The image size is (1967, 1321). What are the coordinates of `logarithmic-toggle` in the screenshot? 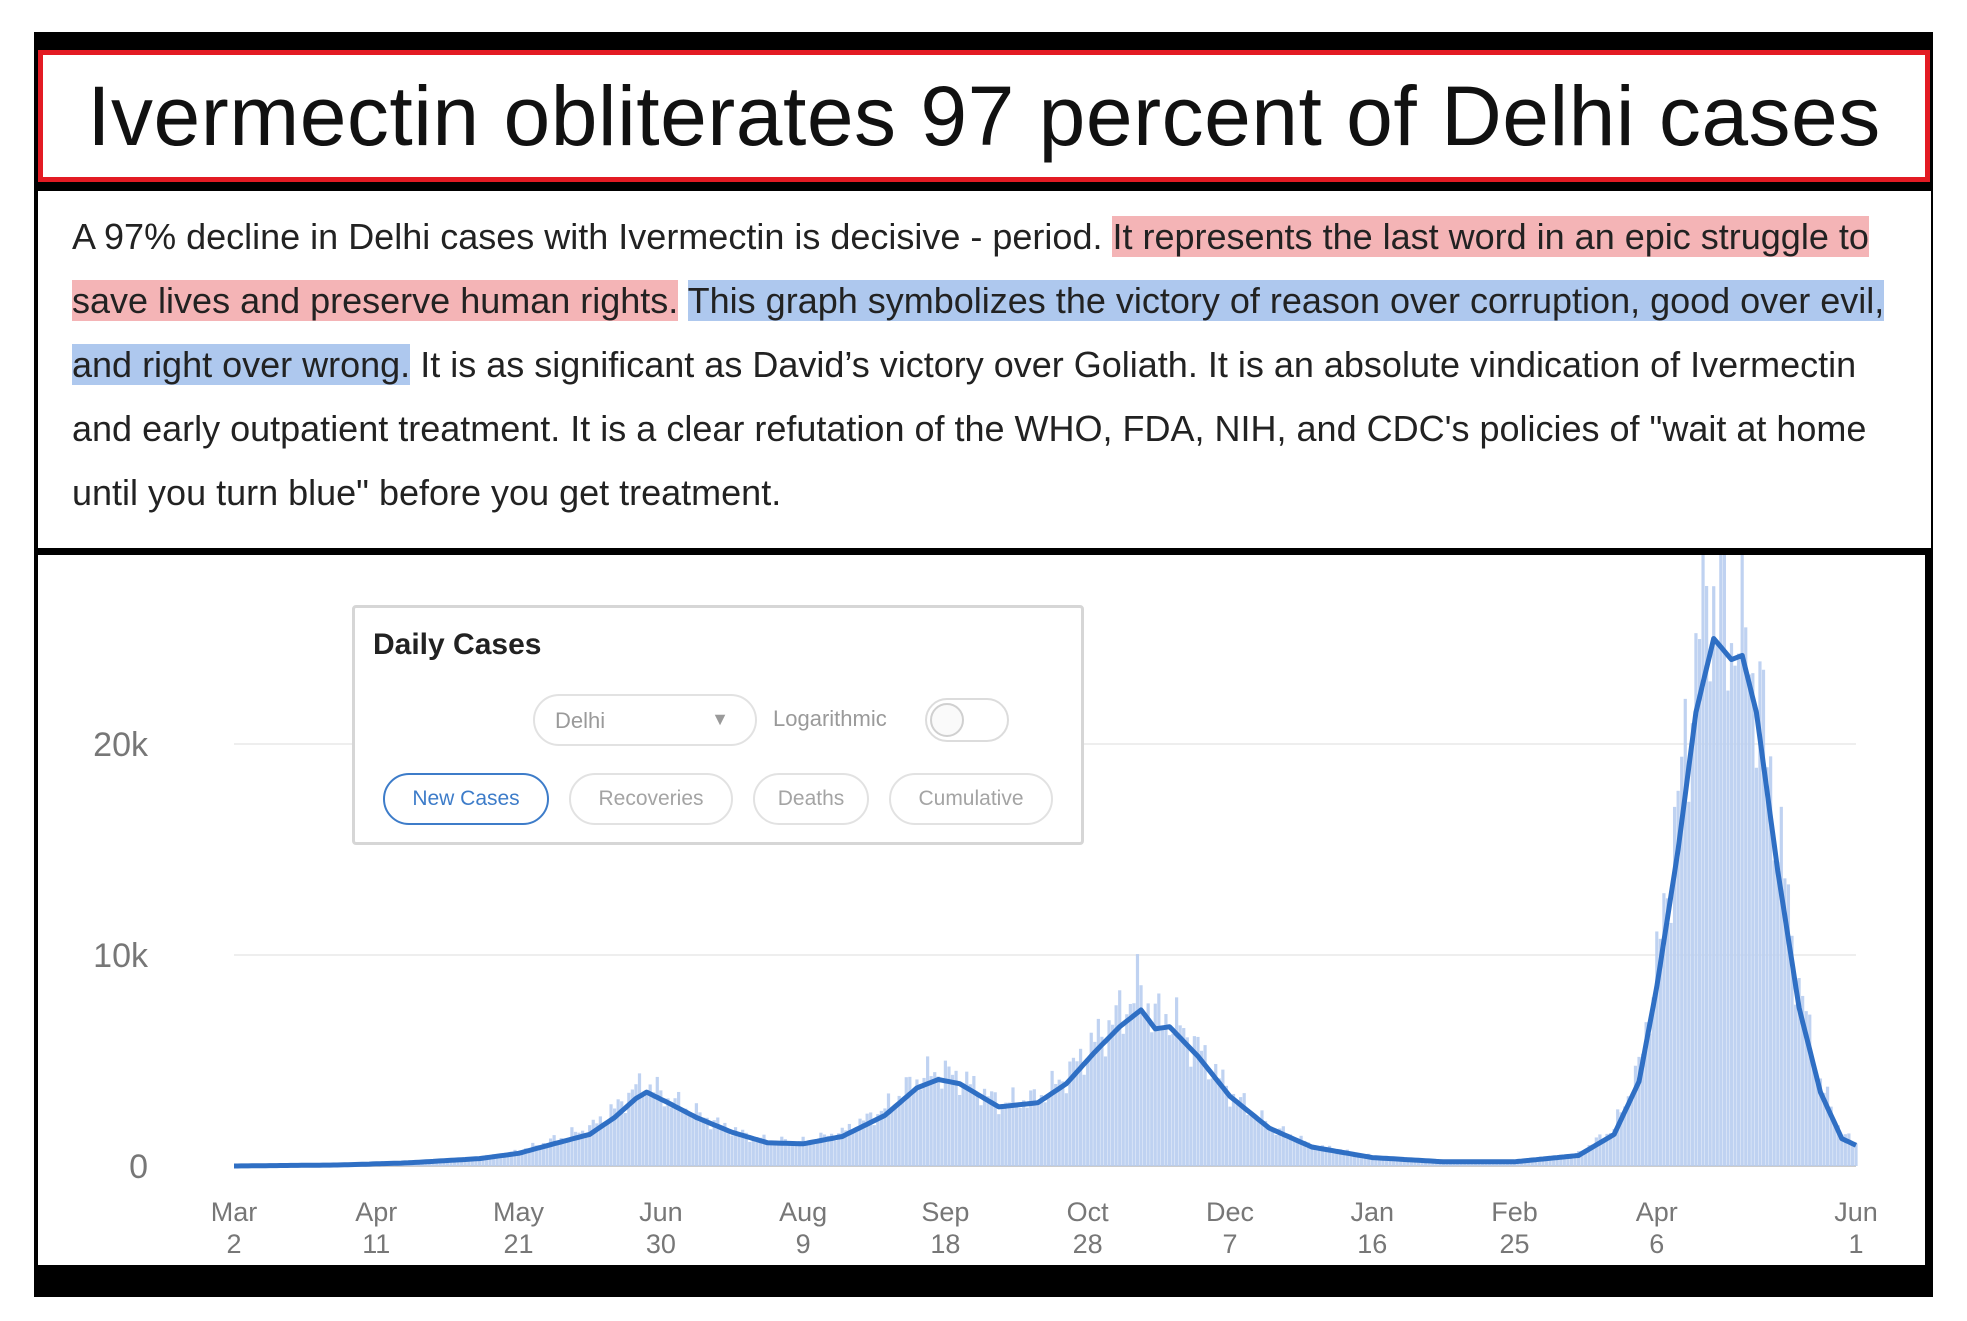 It's located at (967, 720).